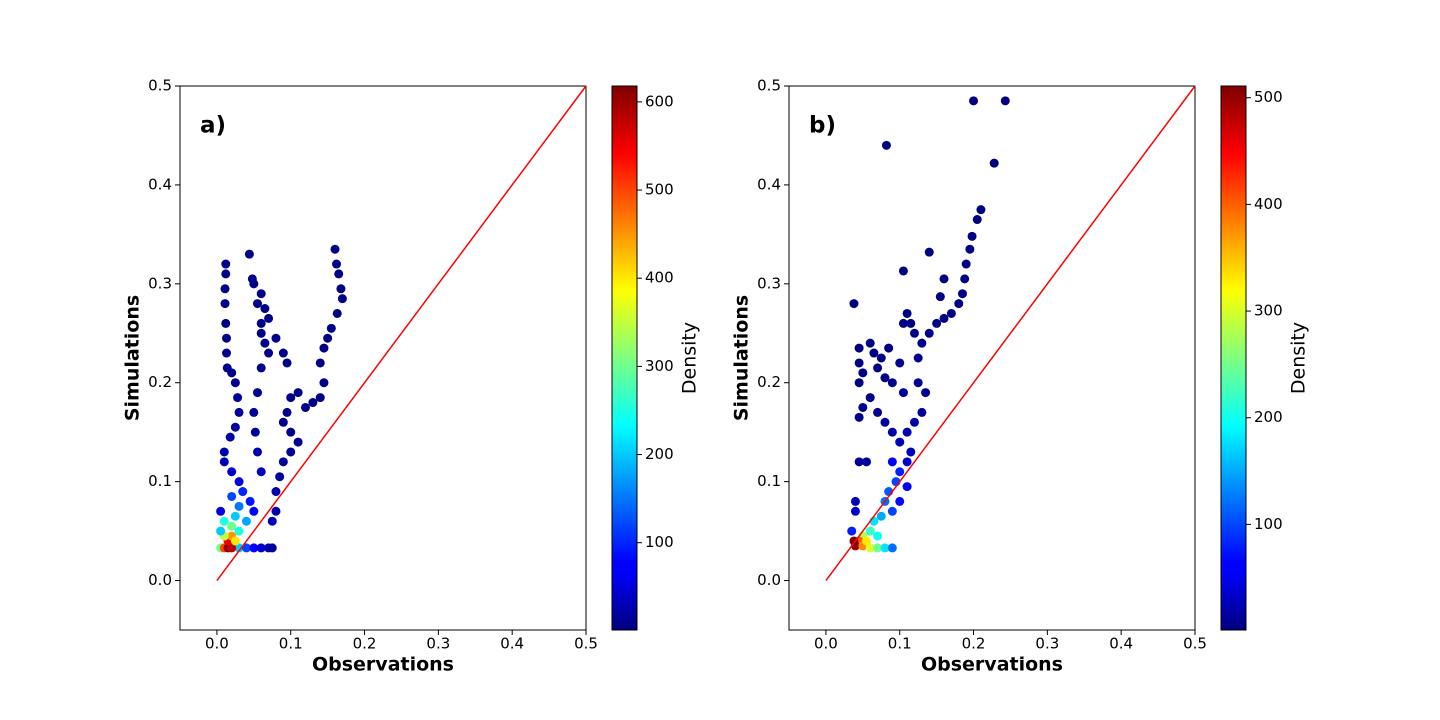 The image size is (1440, 720). What do you see at coordinates (586, 644) in the screenshot?
I see `x-tick-label: 0.5` at bounding box center [586, 644].